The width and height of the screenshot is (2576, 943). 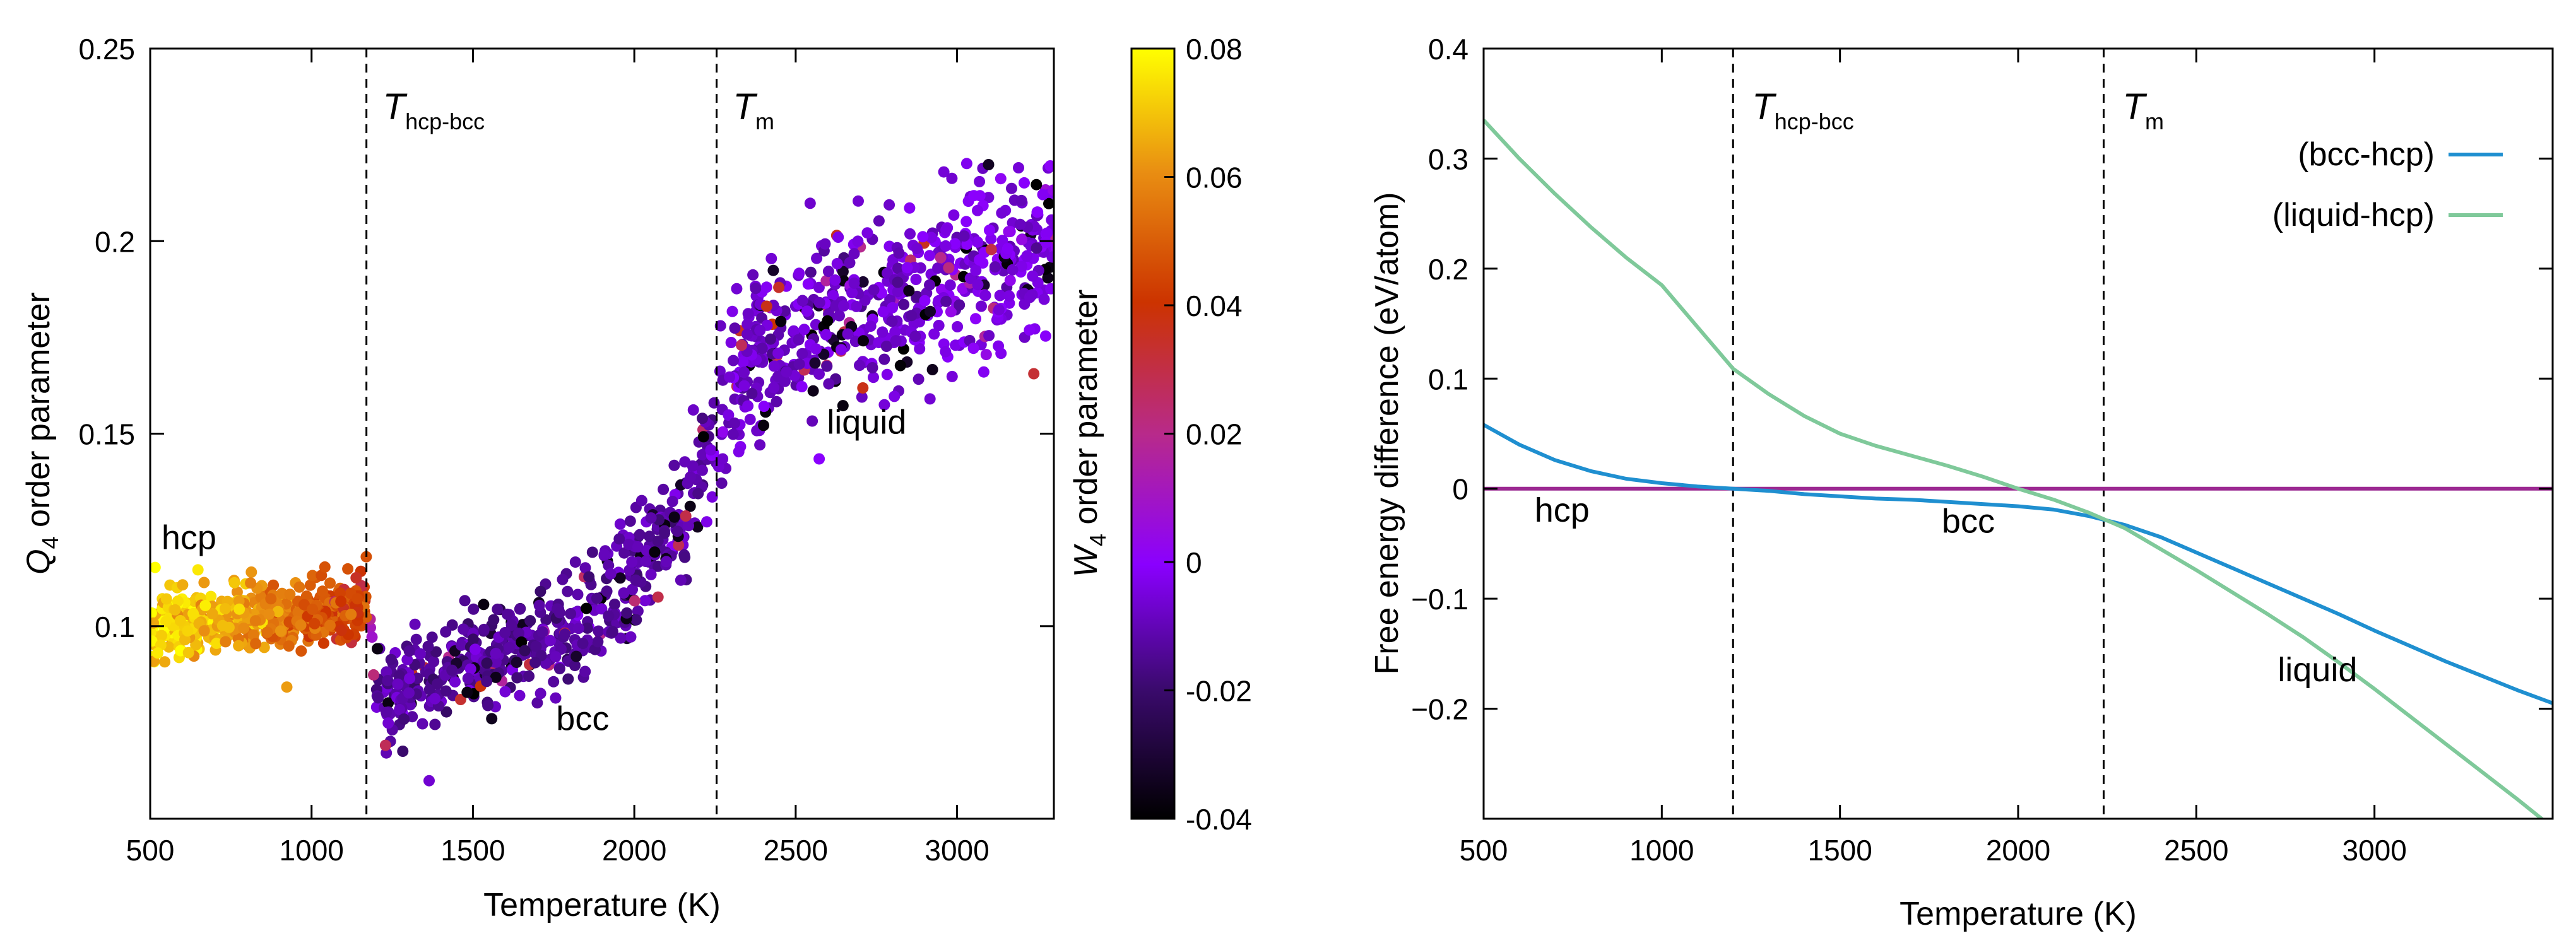 I want to click on colorbar-label: W4 order parameter, so click(x=1089, y=433).